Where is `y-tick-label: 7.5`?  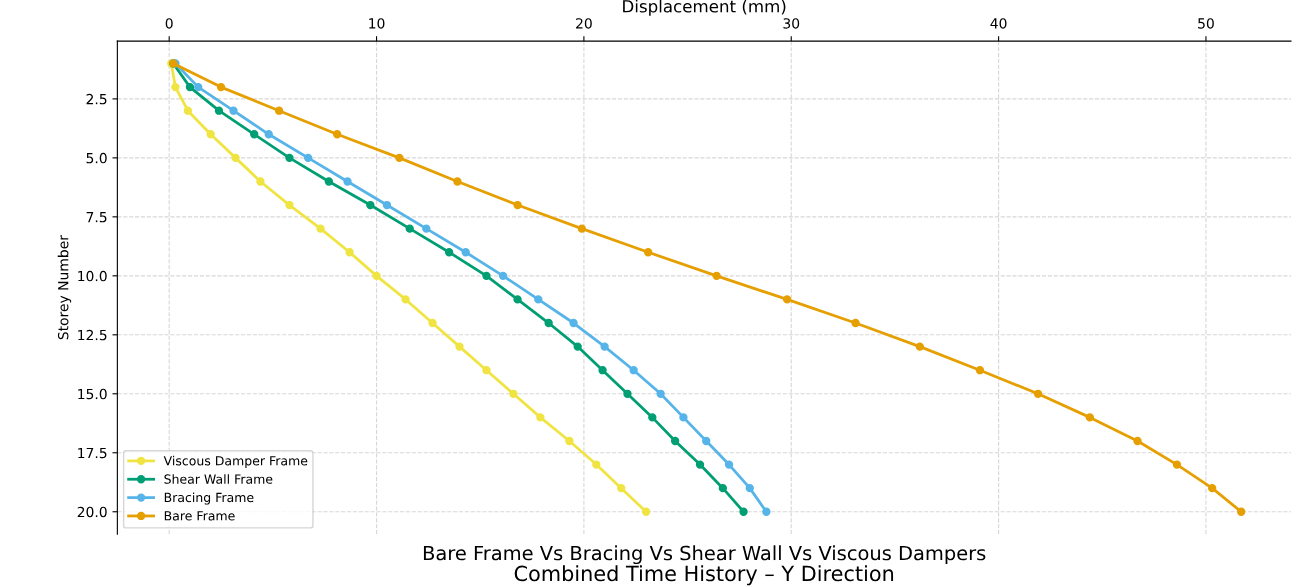
y-tick-label: 7.5 is located at coordinates (96, 217).